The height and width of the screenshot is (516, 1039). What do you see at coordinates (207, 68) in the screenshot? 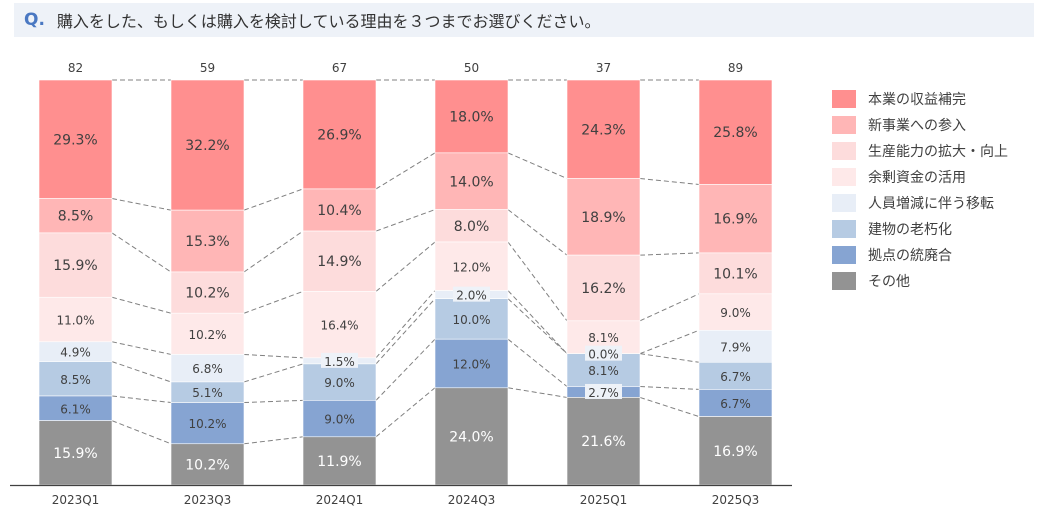
I see `total-label: 59` at bounding box center [207, 68].